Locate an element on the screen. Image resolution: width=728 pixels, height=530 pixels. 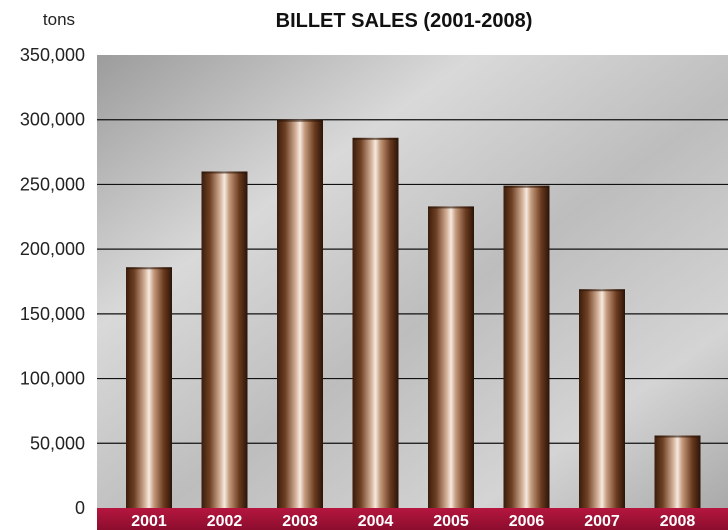
x-tick-label: 2007 is located at coordinates (602, 521).